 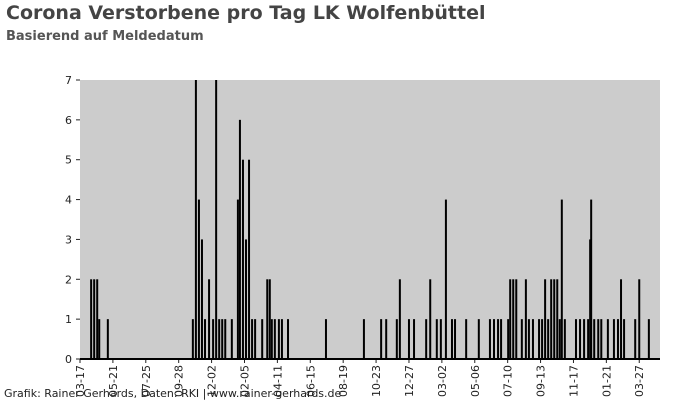 What do you see at coordinates (639, 381) in the screenshot?
I see `x-tick-label: 03-27` at bounding box center [639, 381].